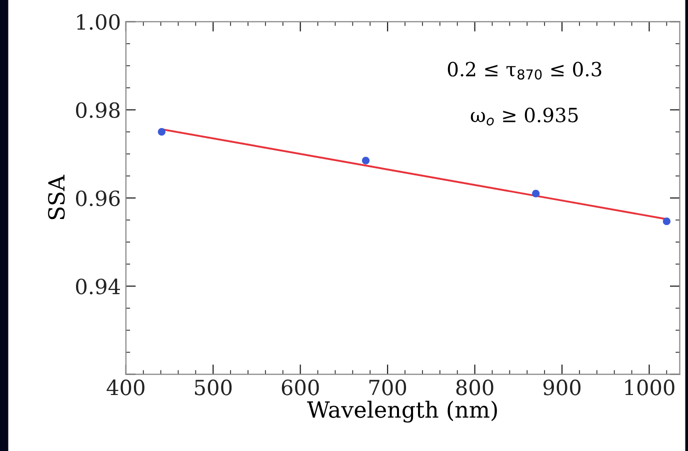 This screenshot has height=451, width=688. I want to click on y-axis-title: SSA, so click(56, 197).